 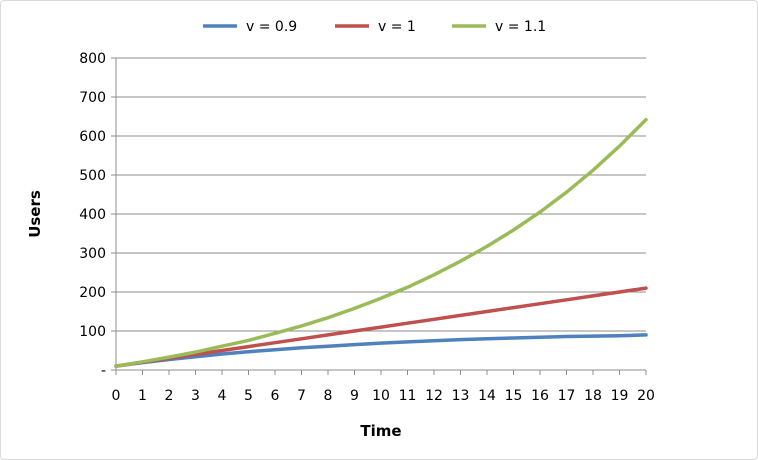 What do you see at coordinates (434, 396) in the screenshot?
I see `x-tick-label: 12` at bounding box center [434, 396].